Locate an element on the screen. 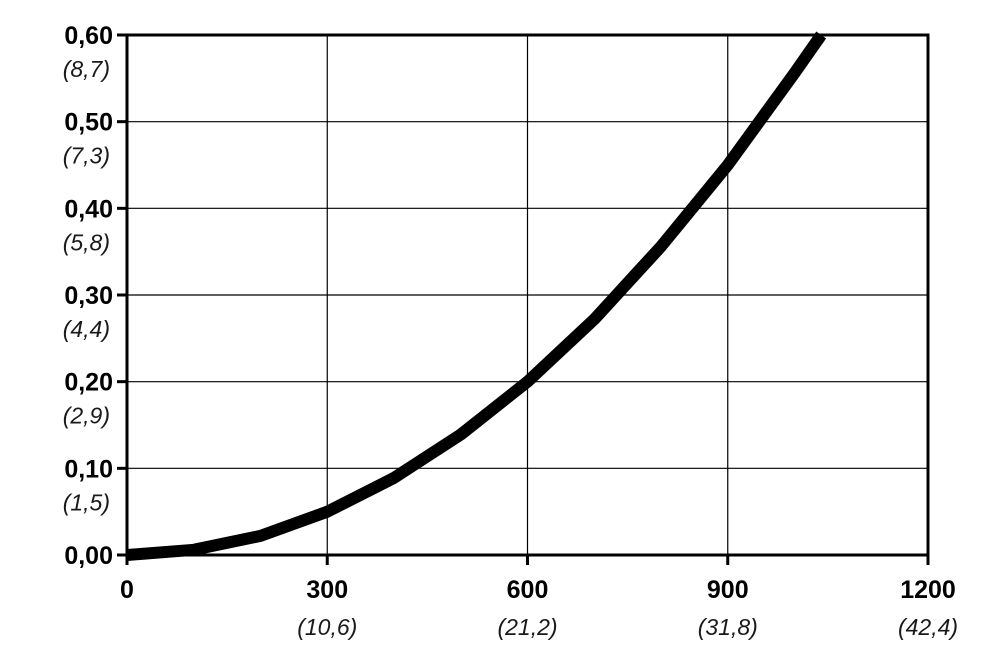 This screenshot has height=669, width=1000. y-tick-sublabel: (1,5) is located at coordinates (86, 502).